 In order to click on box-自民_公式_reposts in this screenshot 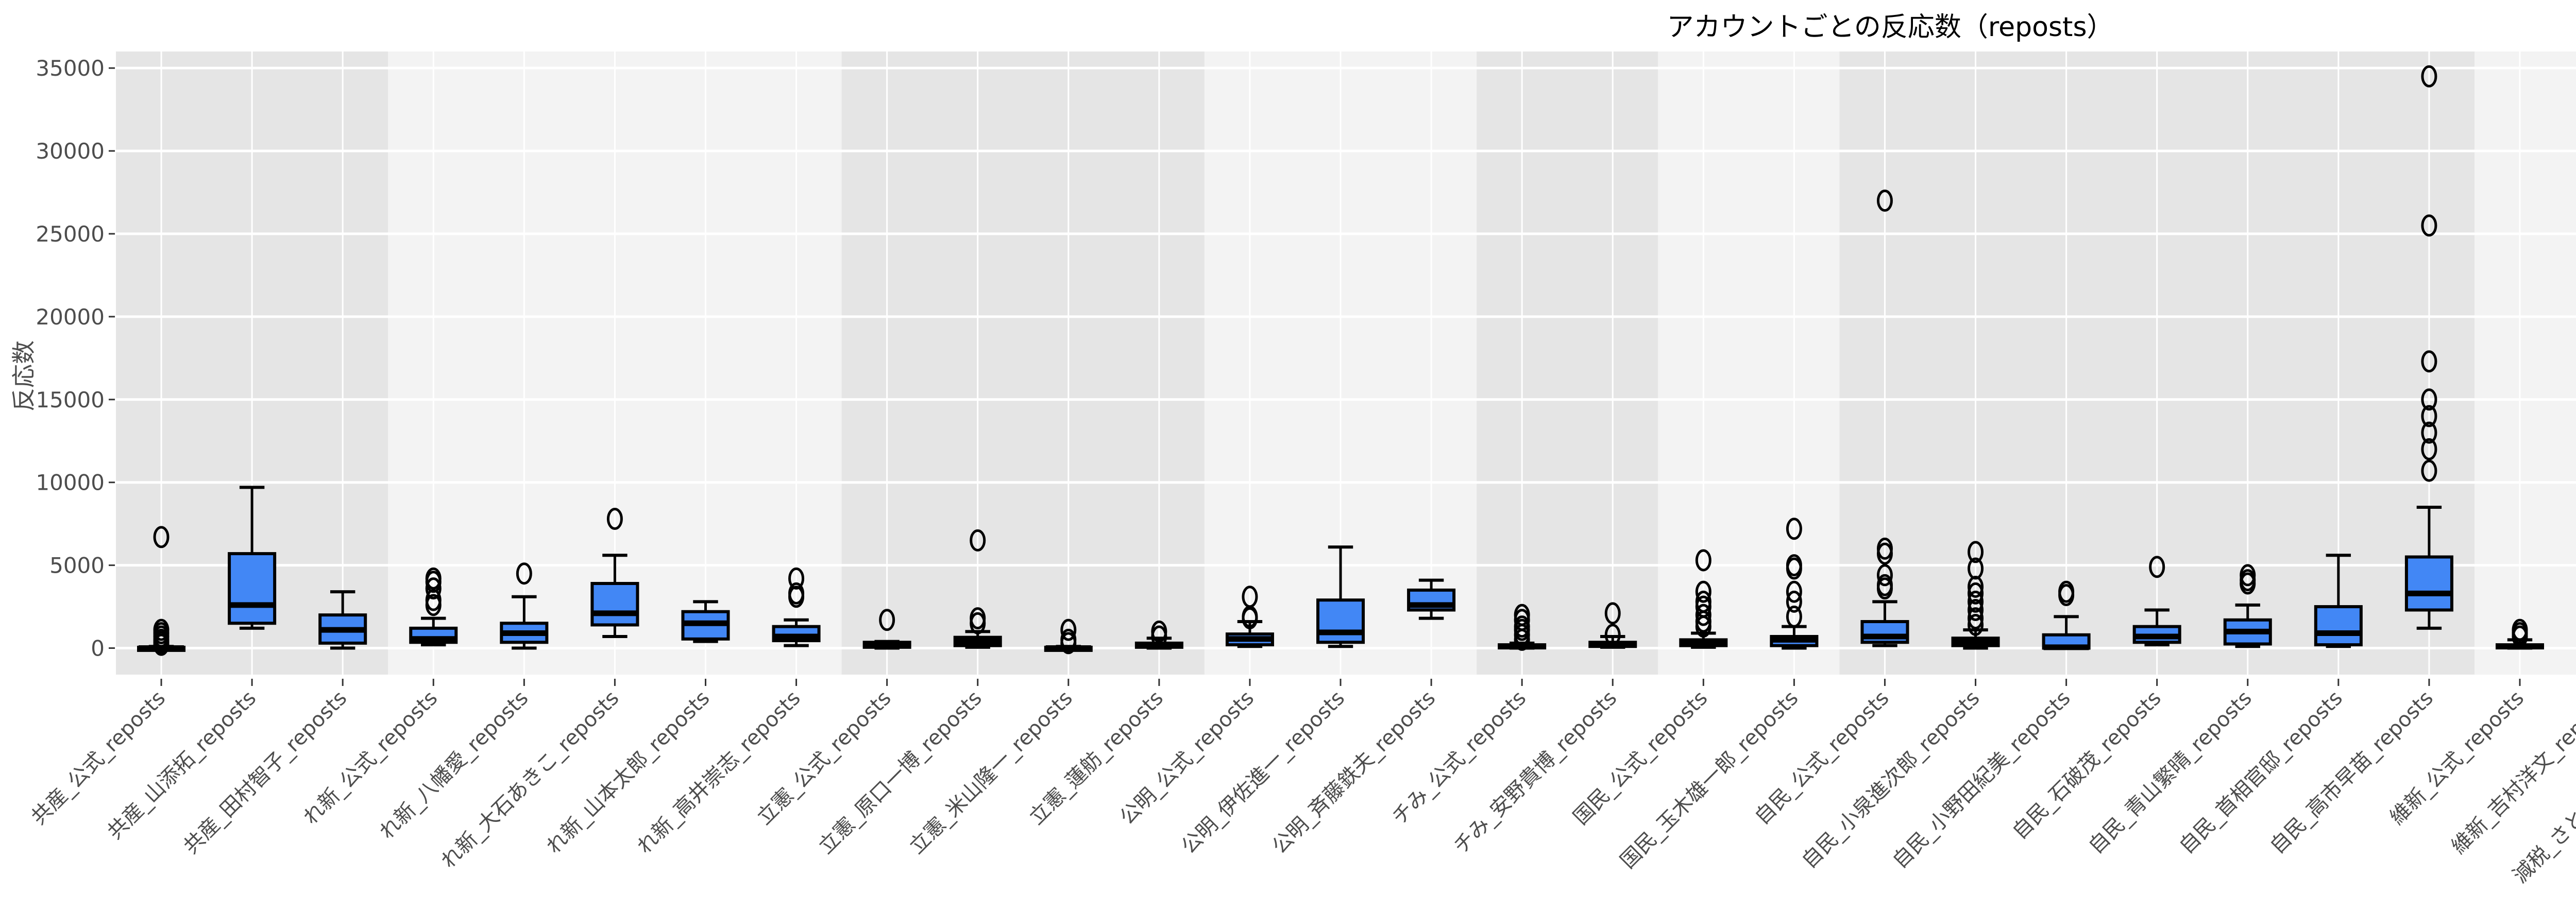, I will do `click(1884, 418)`.